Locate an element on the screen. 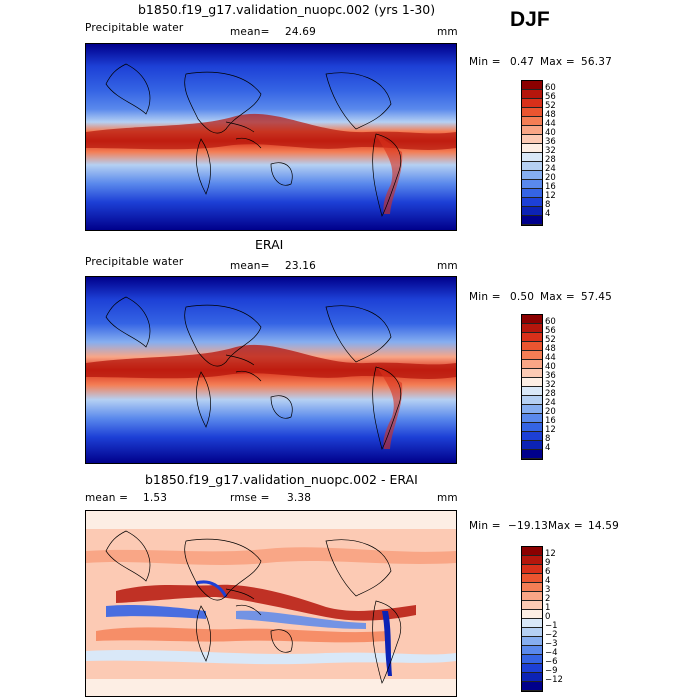  colorbar-tick-label: 1 is located at coordinates (548, 608).